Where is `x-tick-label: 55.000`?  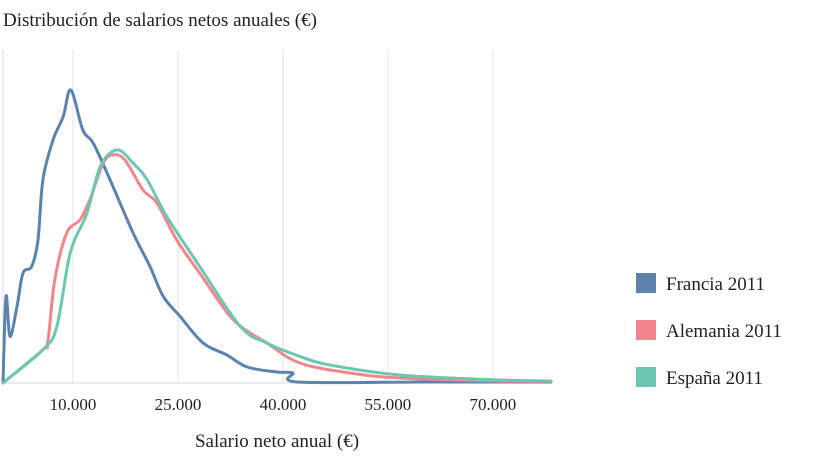 x-tick-label: 55.000 is located at coordinates (388, 404).